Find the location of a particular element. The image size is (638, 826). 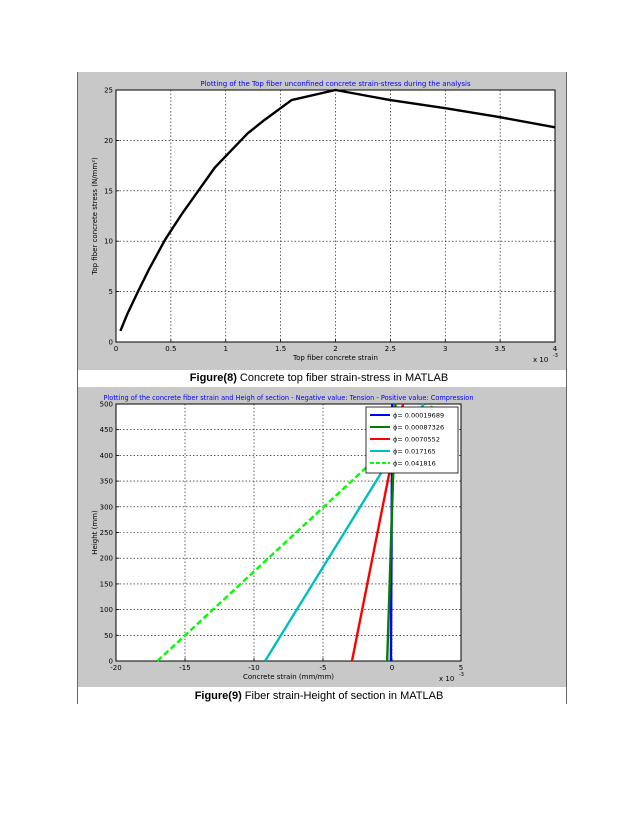

x-axis-label: Top fiber concrete strain is located at coordinates (335, 358).